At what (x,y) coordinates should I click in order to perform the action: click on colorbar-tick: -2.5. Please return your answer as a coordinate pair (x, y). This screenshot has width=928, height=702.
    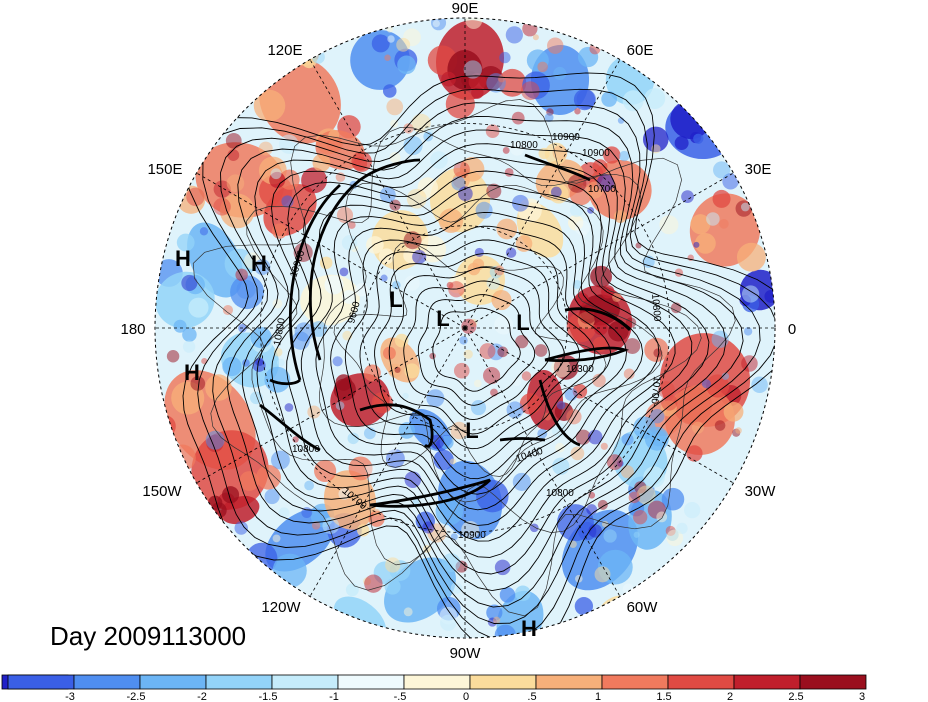
    Looking at the image, I should click on (136, 696).